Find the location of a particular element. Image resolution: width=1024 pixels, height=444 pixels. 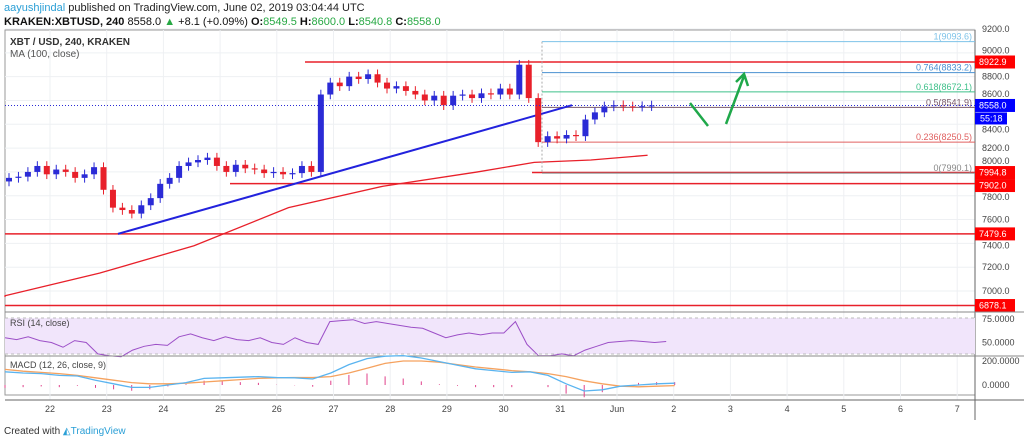

h-label: H: is located at coordinates (305, 22).